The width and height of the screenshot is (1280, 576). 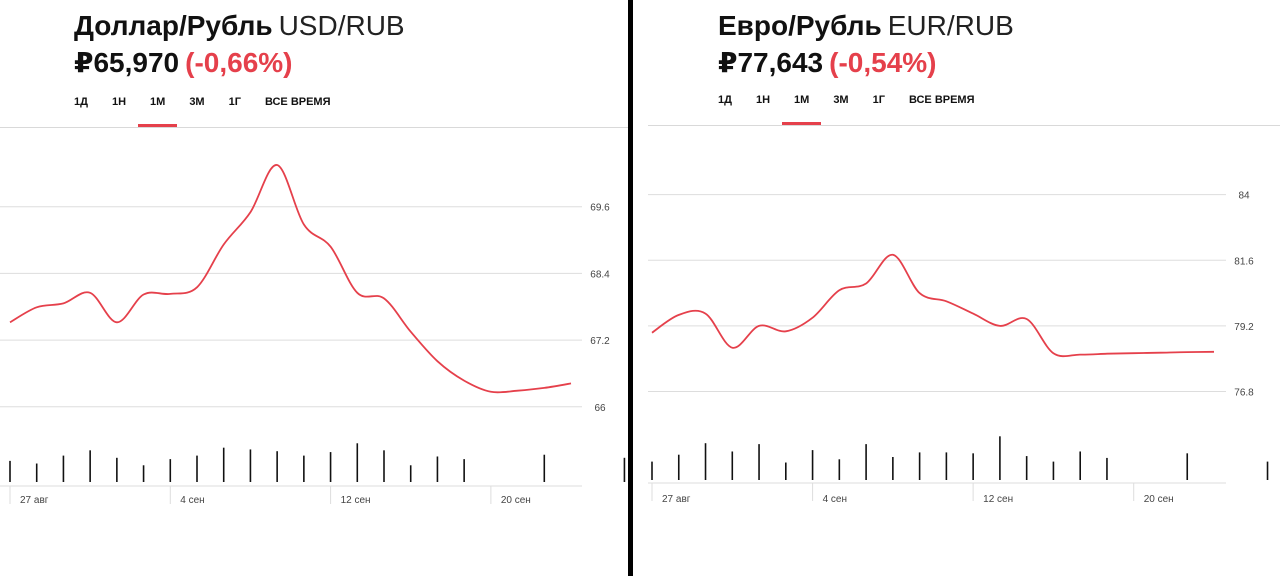 I want to click on pair-code: EUR/RUB, so click(x=950, y=25).